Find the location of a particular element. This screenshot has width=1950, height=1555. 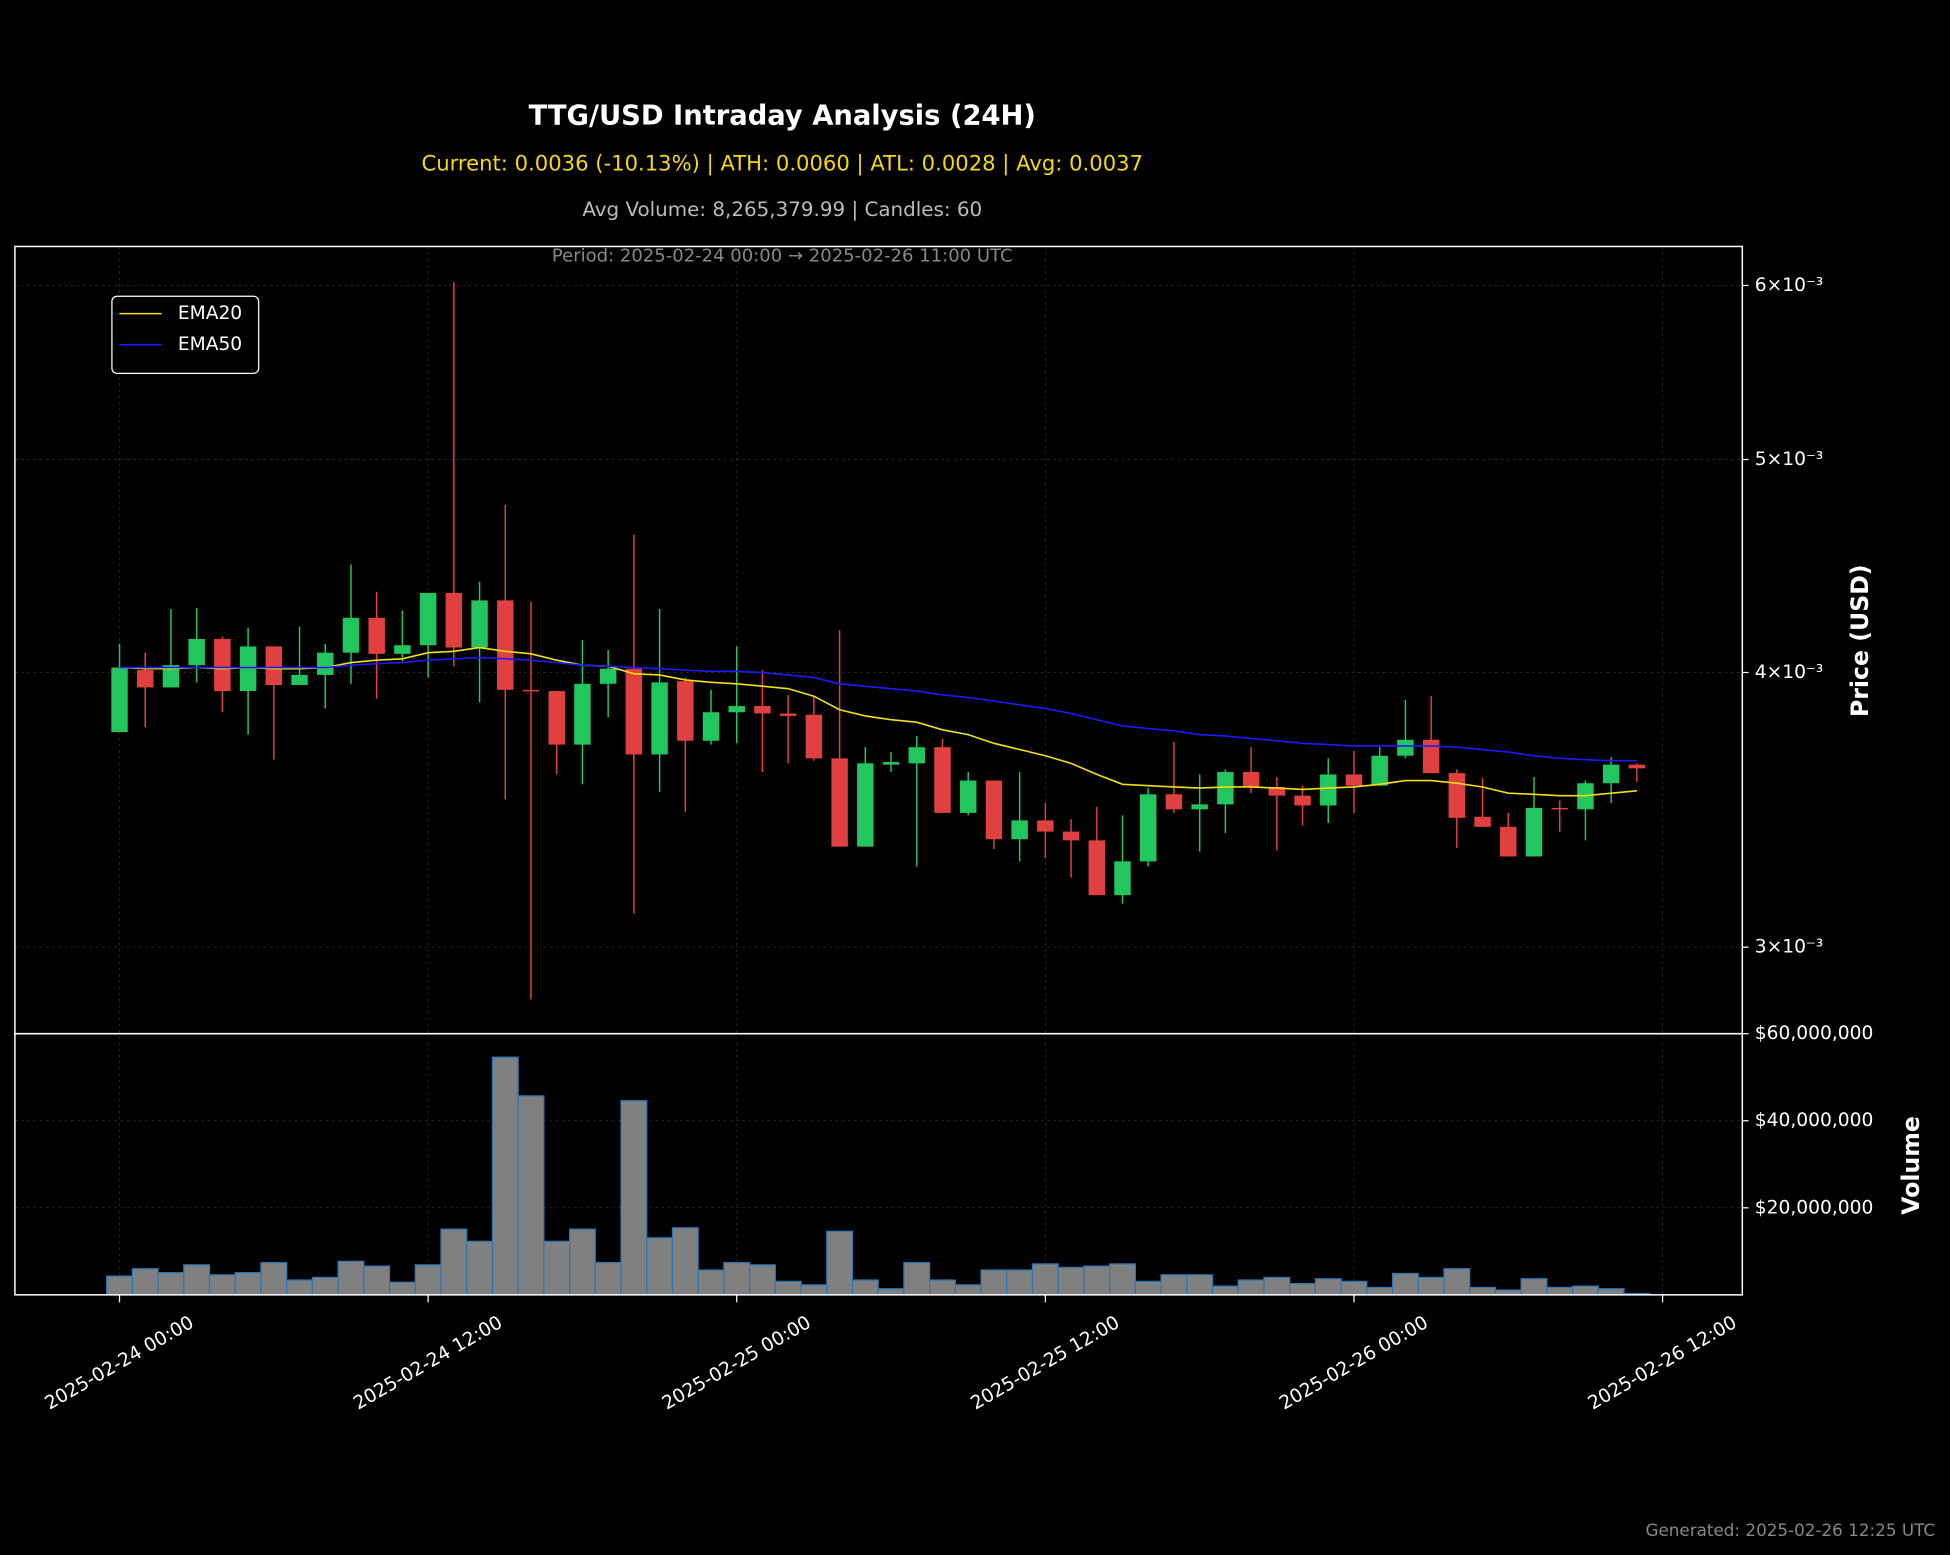

legend is located at coordinates (185, 334).